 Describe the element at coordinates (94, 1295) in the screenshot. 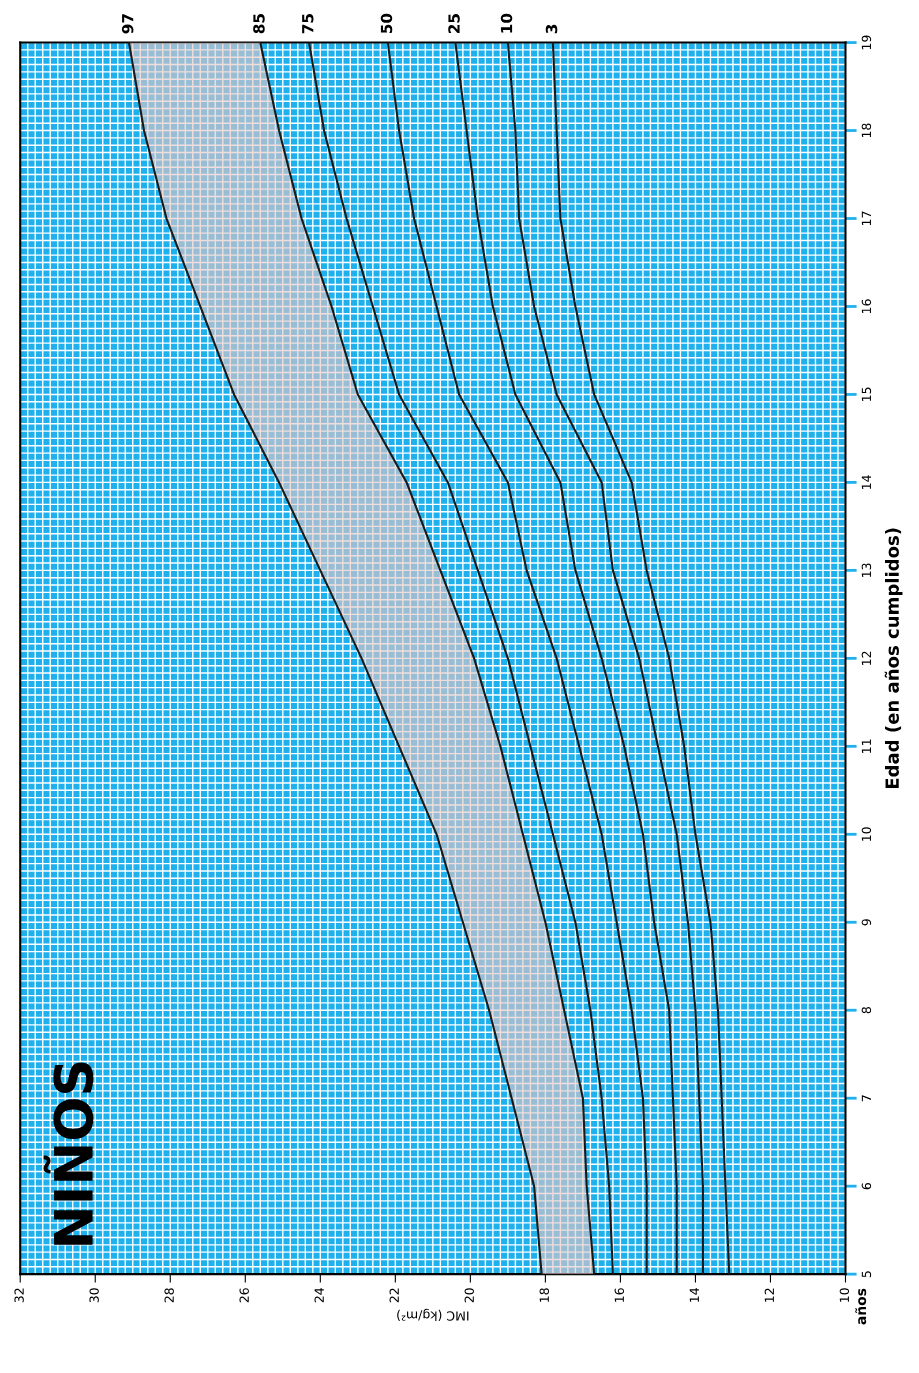

I see `x-tick-label: 30` at that location.